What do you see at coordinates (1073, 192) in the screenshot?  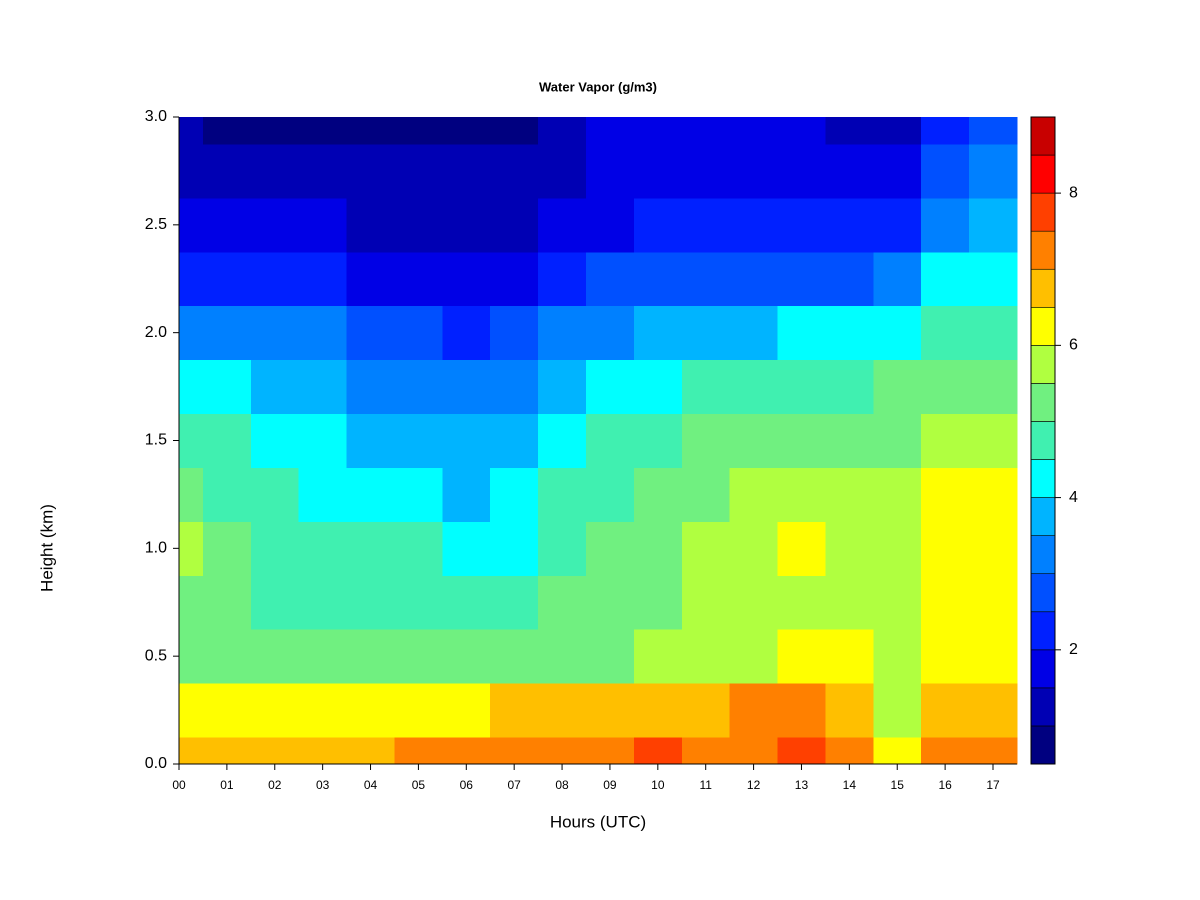 I see `colorbar-tick-label: 8` at bounding box center [1073, 192].